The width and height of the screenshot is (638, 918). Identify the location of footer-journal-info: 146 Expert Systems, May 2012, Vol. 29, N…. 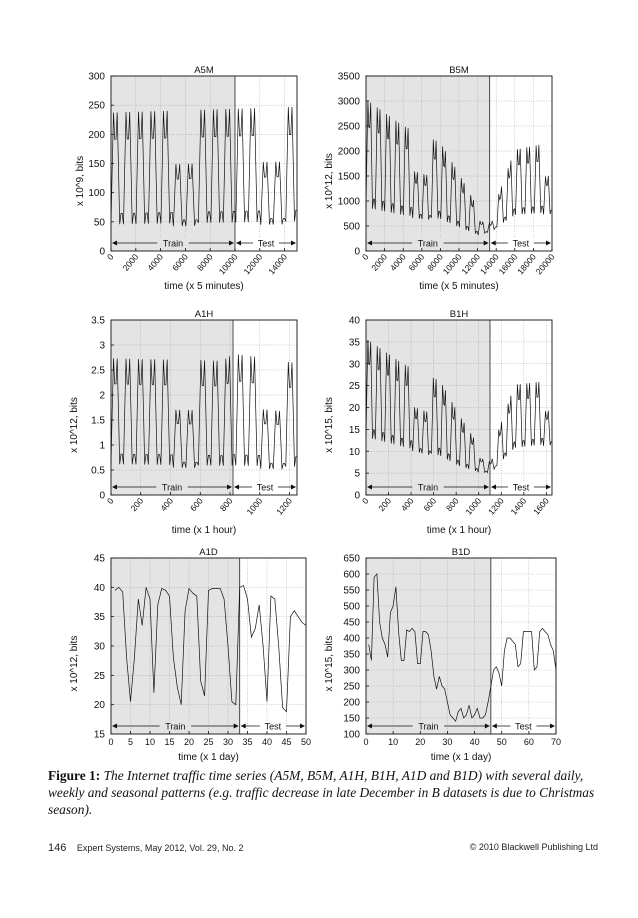
(145, 848).